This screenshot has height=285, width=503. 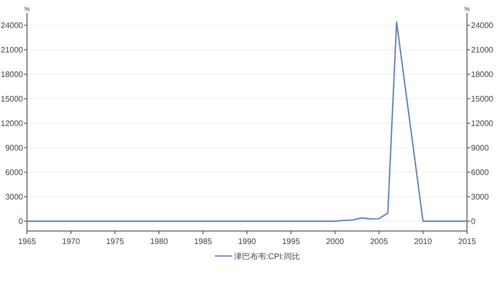 What do you see at coordinates (480, 148) in the screenshot?
I see `y2-tick-label: 9000` at bounding box center [480, 148].